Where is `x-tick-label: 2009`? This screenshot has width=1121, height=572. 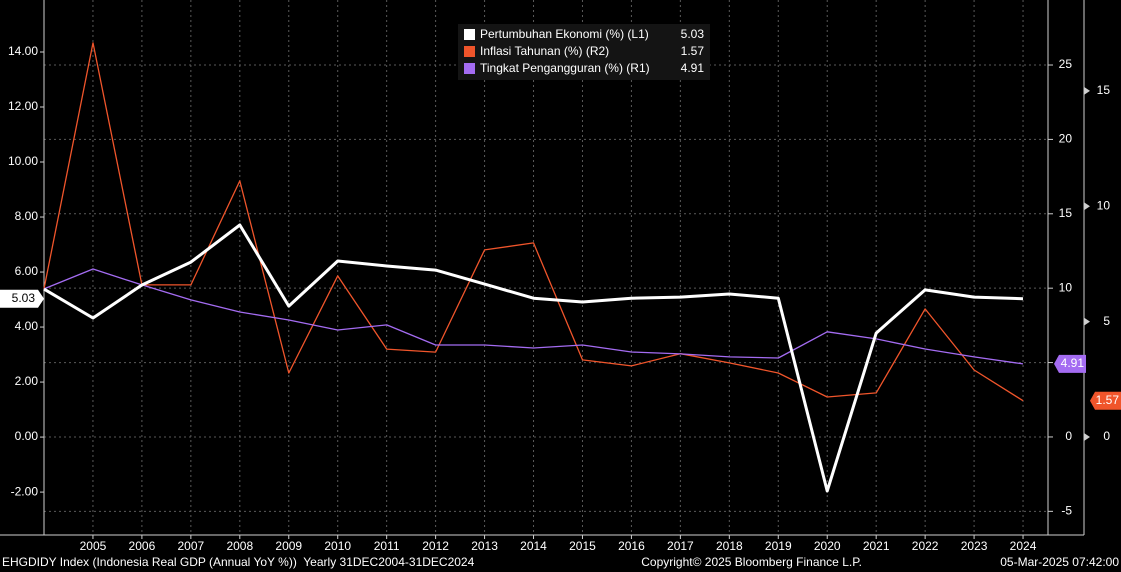
x-tick-label: 2009 is located at coordinates (288, 546).